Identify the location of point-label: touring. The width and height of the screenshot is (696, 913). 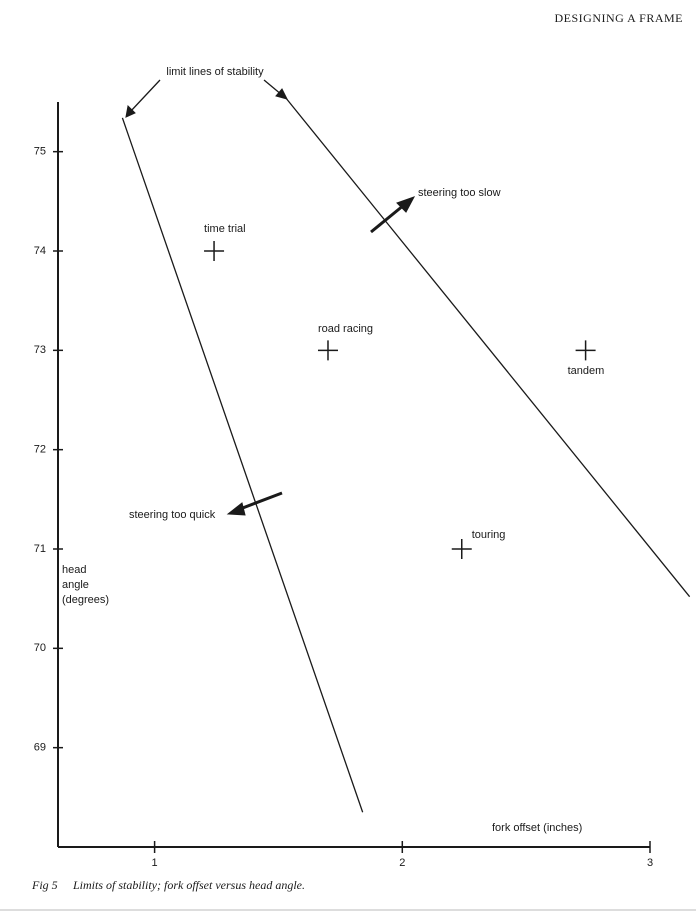
(489, 535).